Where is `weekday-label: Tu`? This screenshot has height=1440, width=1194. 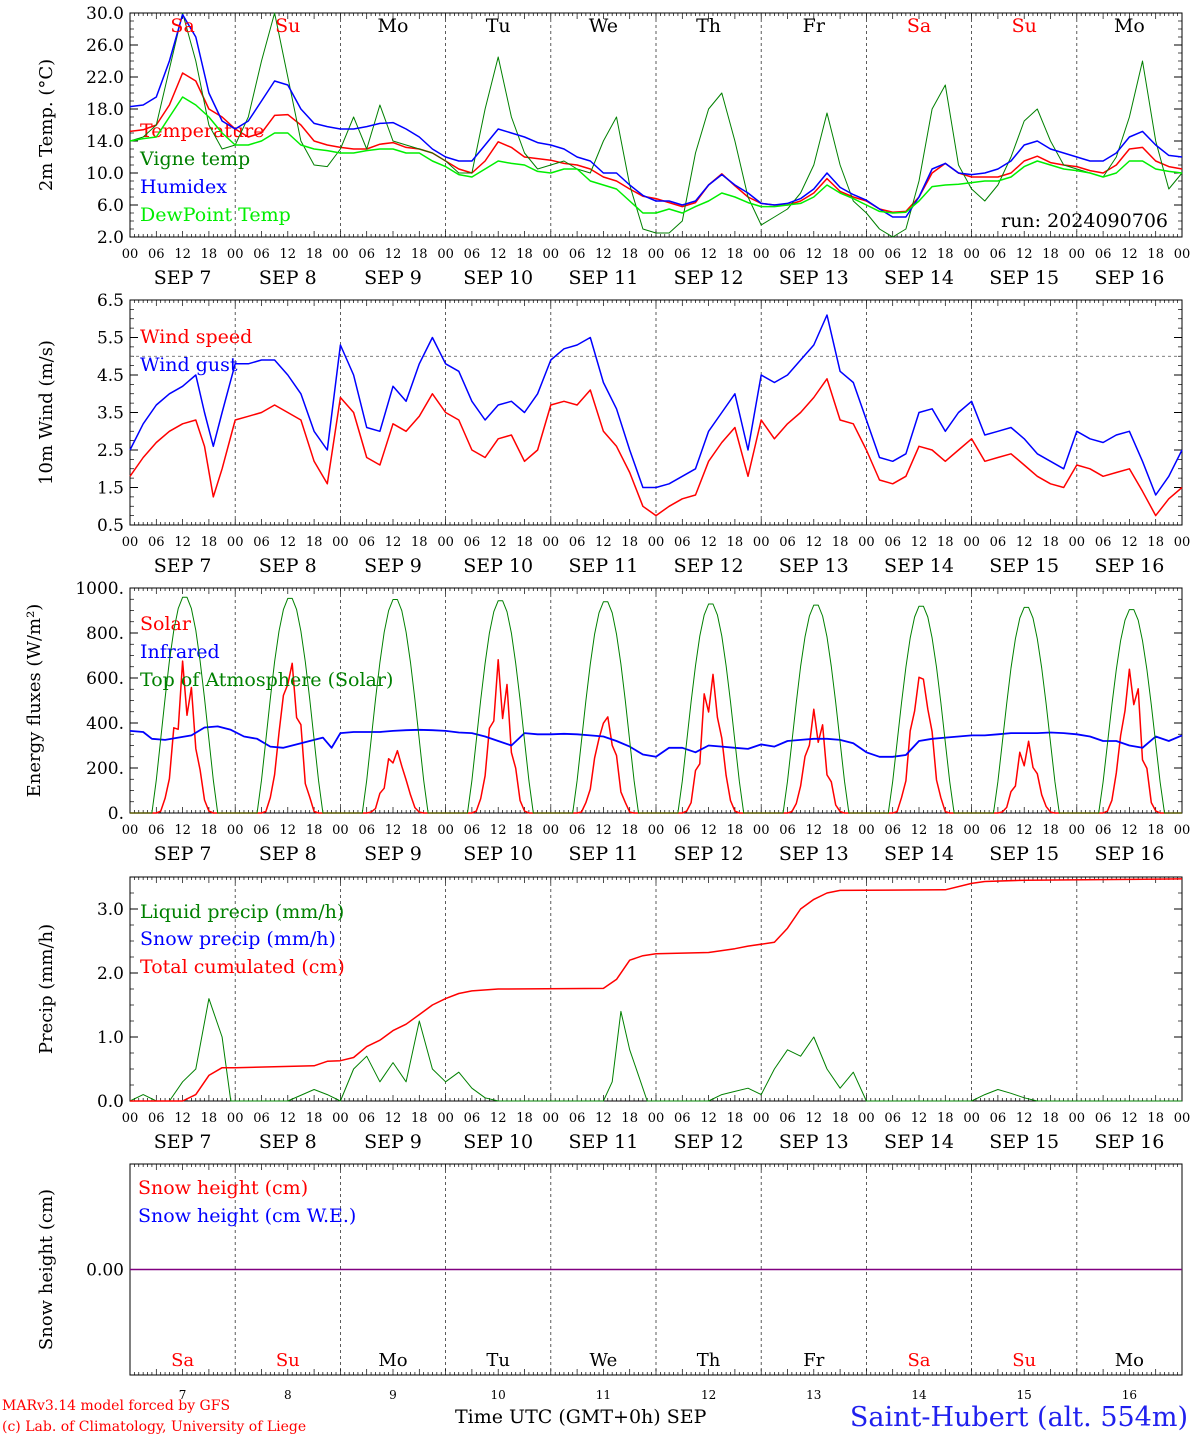 weekday-label: Tu is located at coordinates (498, 26).